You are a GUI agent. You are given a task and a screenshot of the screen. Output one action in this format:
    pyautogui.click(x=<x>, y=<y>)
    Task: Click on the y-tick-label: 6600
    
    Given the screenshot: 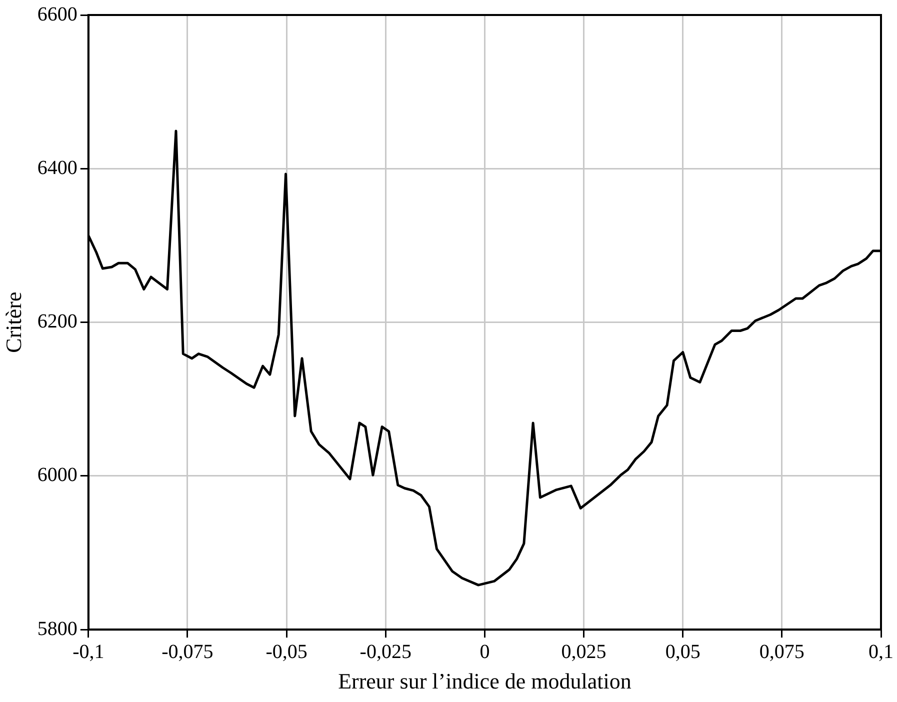 What is the action you would take?
    pyautogui.click(x=57, y=14)
    